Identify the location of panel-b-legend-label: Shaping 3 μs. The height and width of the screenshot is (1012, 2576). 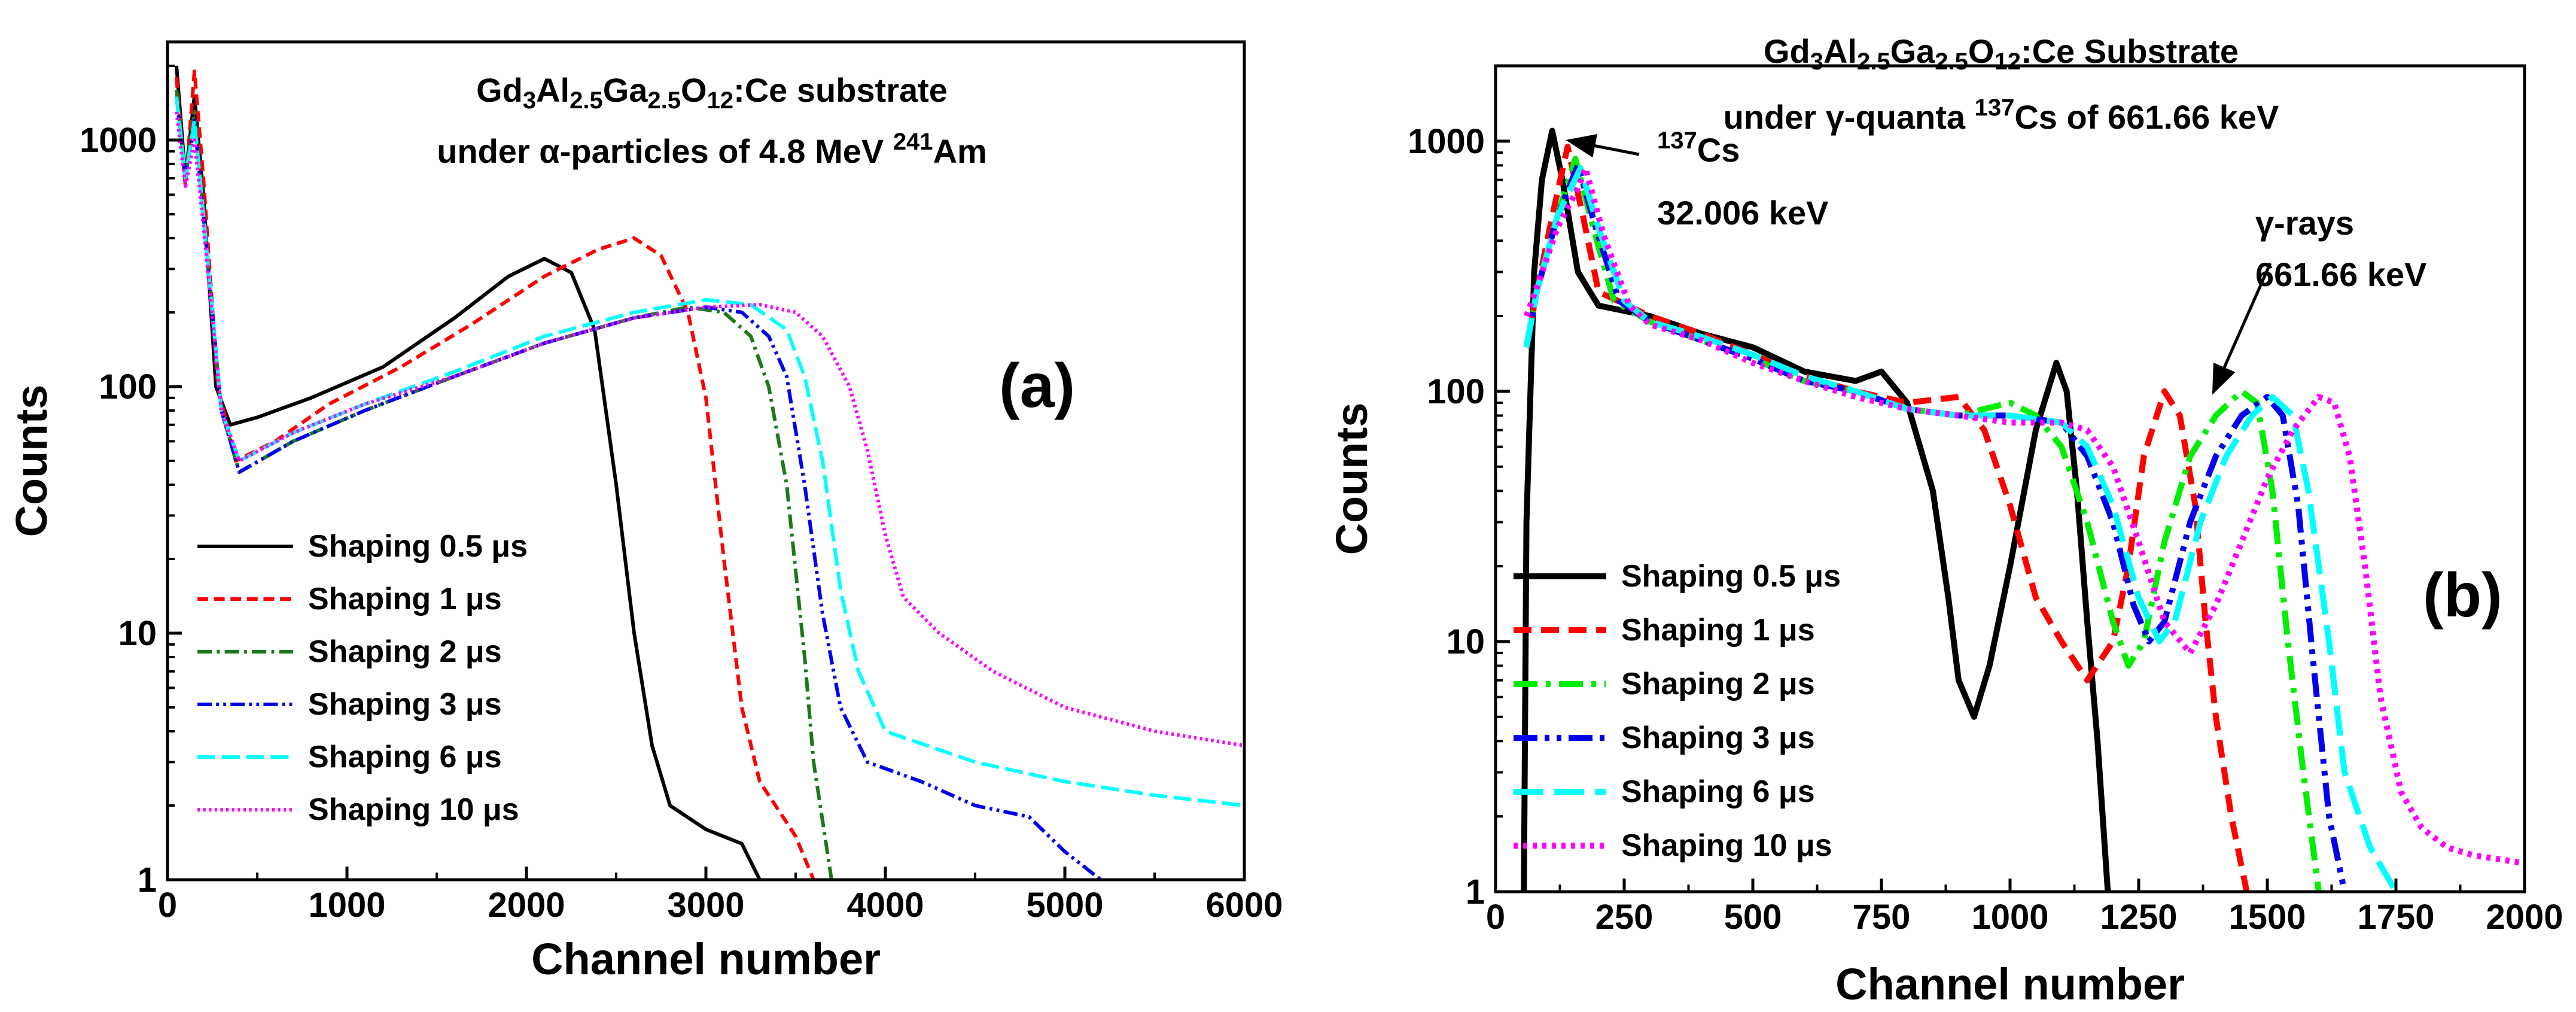
(1718, 738).